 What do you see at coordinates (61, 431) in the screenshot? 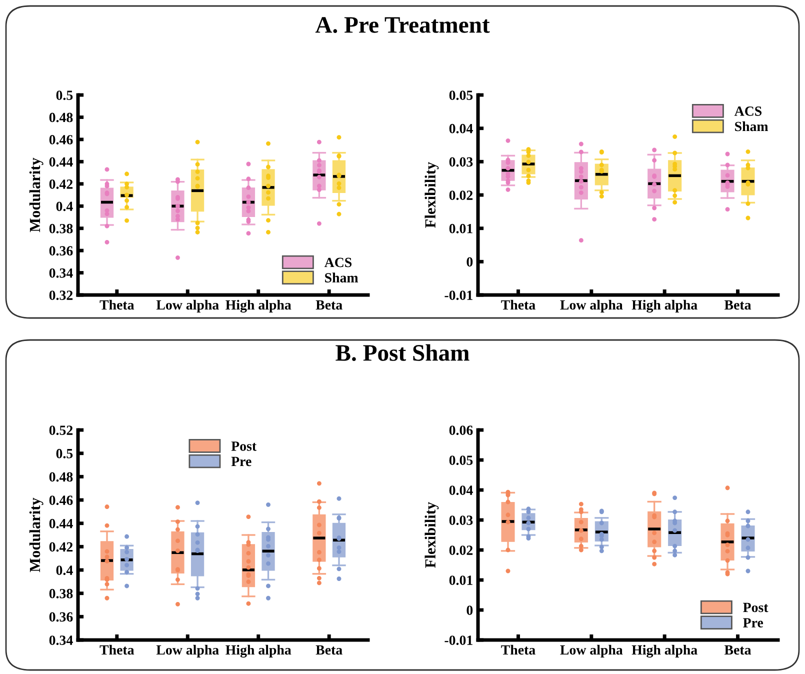
I see `y-tick-label: 0.52` at bounding box center [61, 431].